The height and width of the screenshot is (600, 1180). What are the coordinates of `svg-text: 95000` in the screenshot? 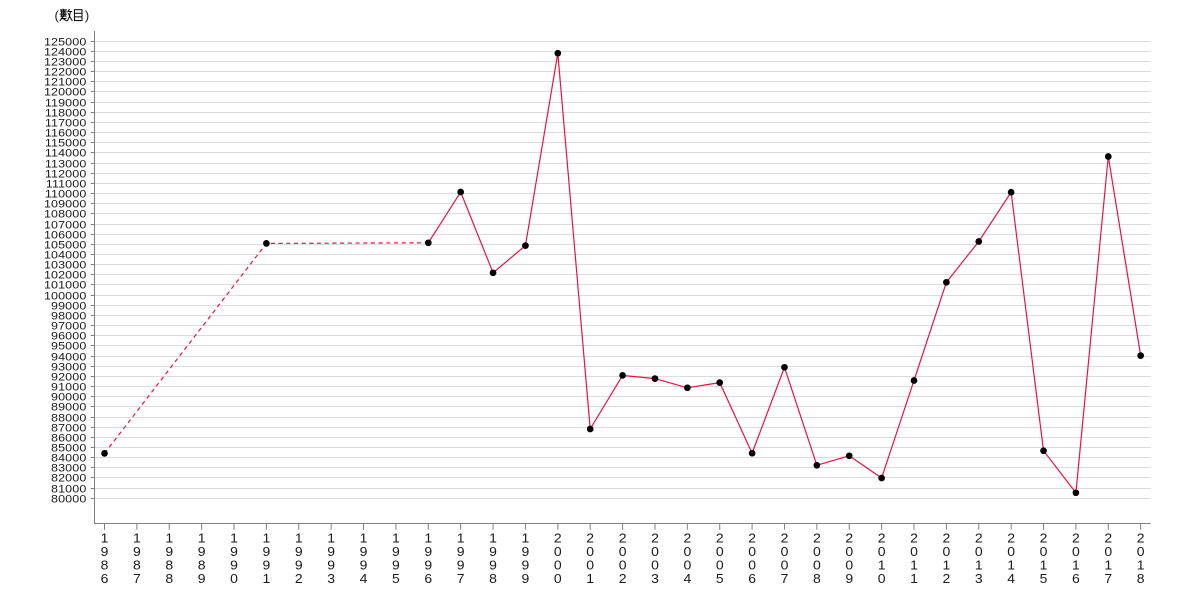 It's located at (69, 345).